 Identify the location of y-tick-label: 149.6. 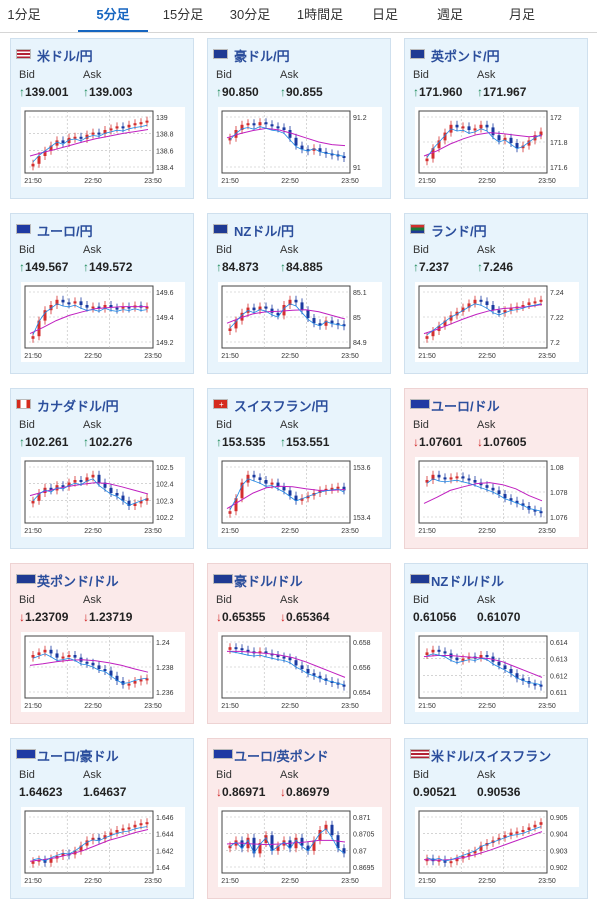
(165, 293).